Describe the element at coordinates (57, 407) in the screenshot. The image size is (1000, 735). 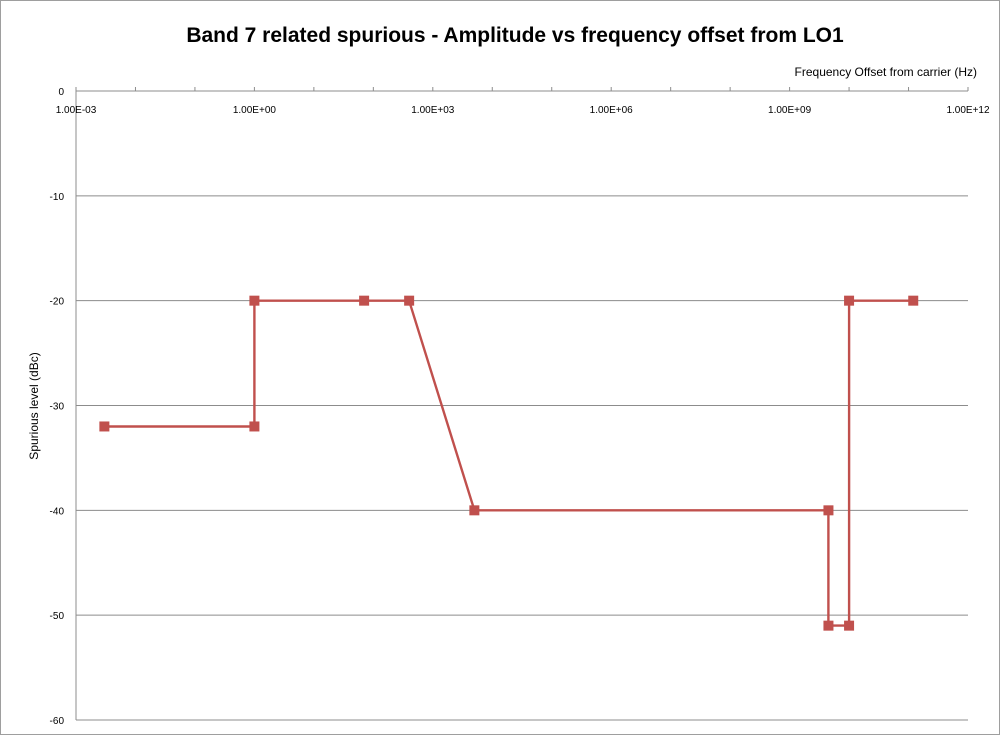
I see `y-tick-label: -30` at that location.